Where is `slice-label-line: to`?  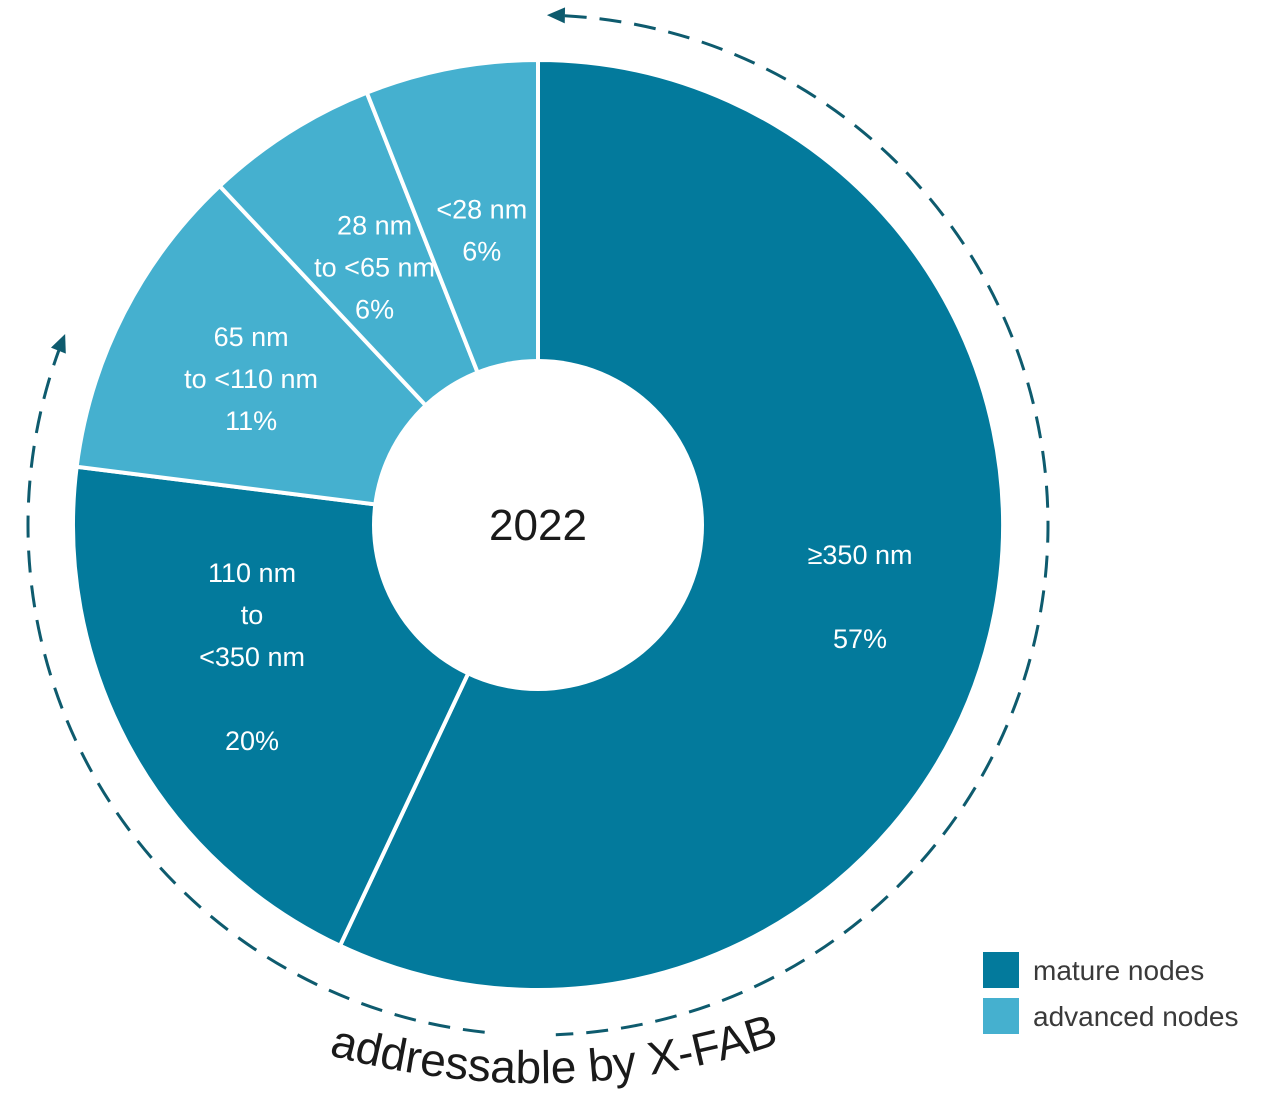
slice-label-line: to is located at coordinates (252, 615).